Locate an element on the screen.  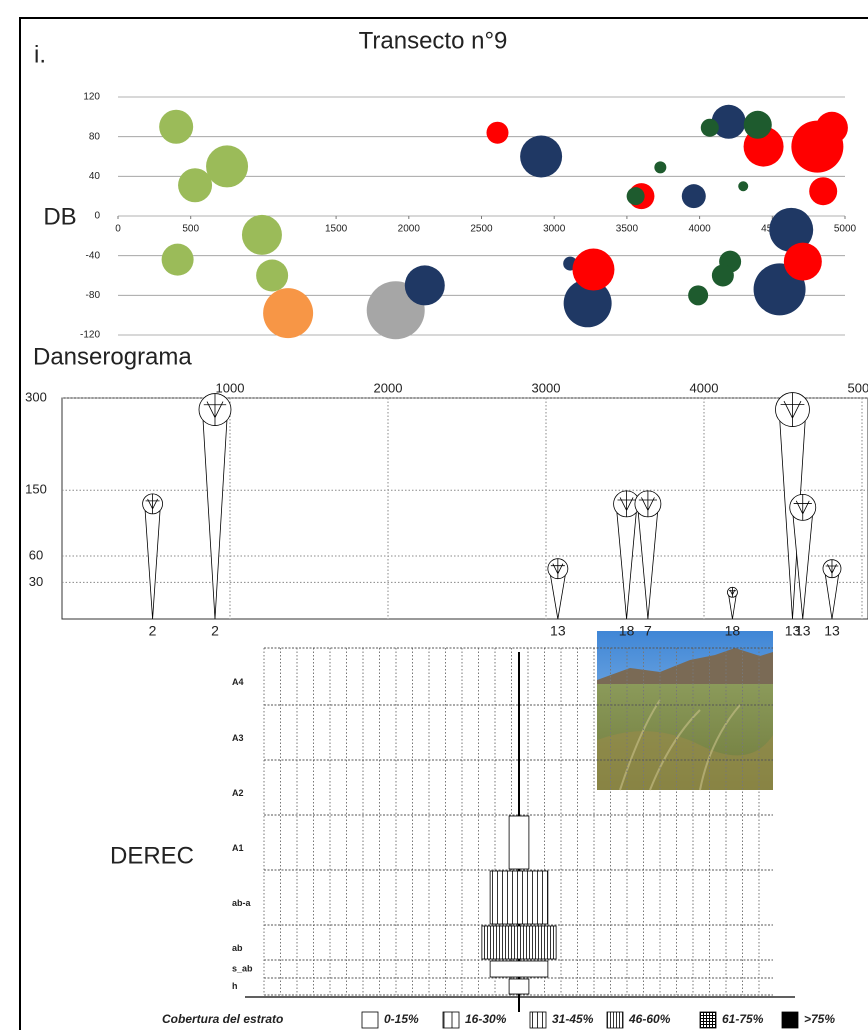
x-tick-label: 500 is located at coordinates (190, 229).